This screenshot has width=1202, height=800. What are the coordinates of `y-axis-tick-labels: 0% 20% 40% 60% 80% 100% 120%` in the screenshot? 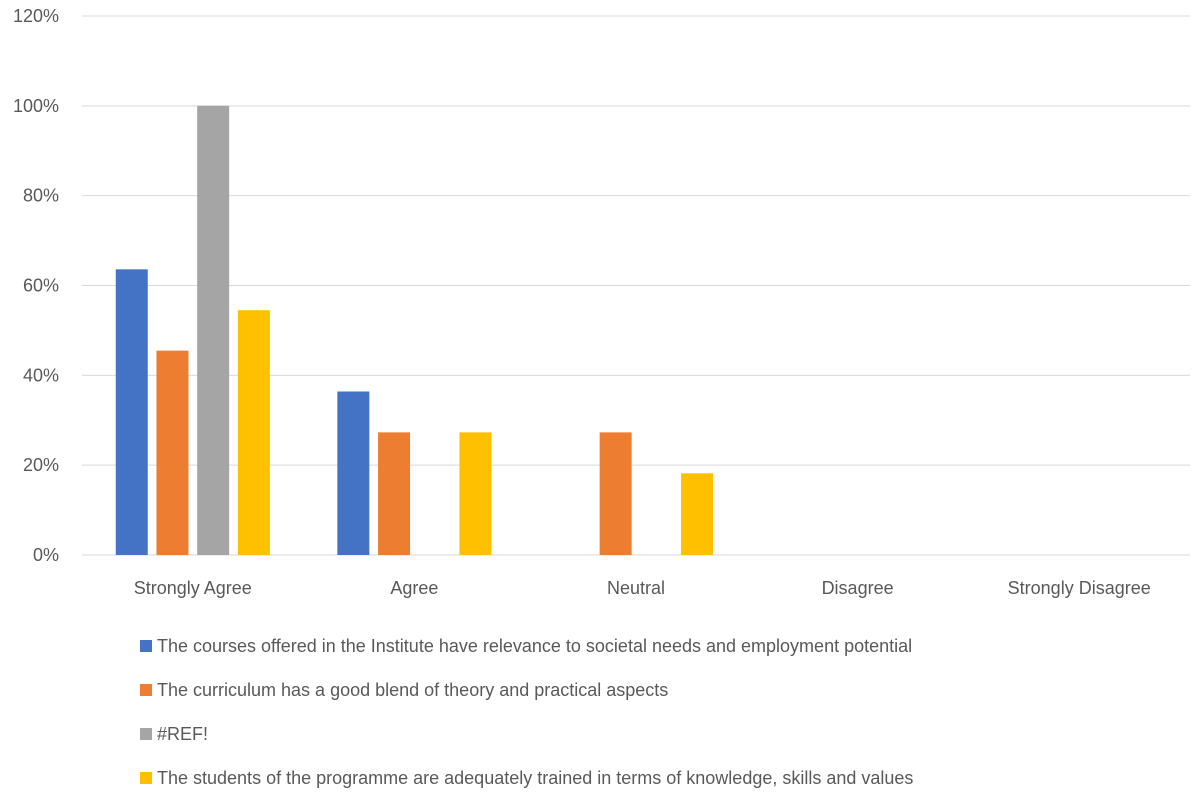 It's located at (36, 285).